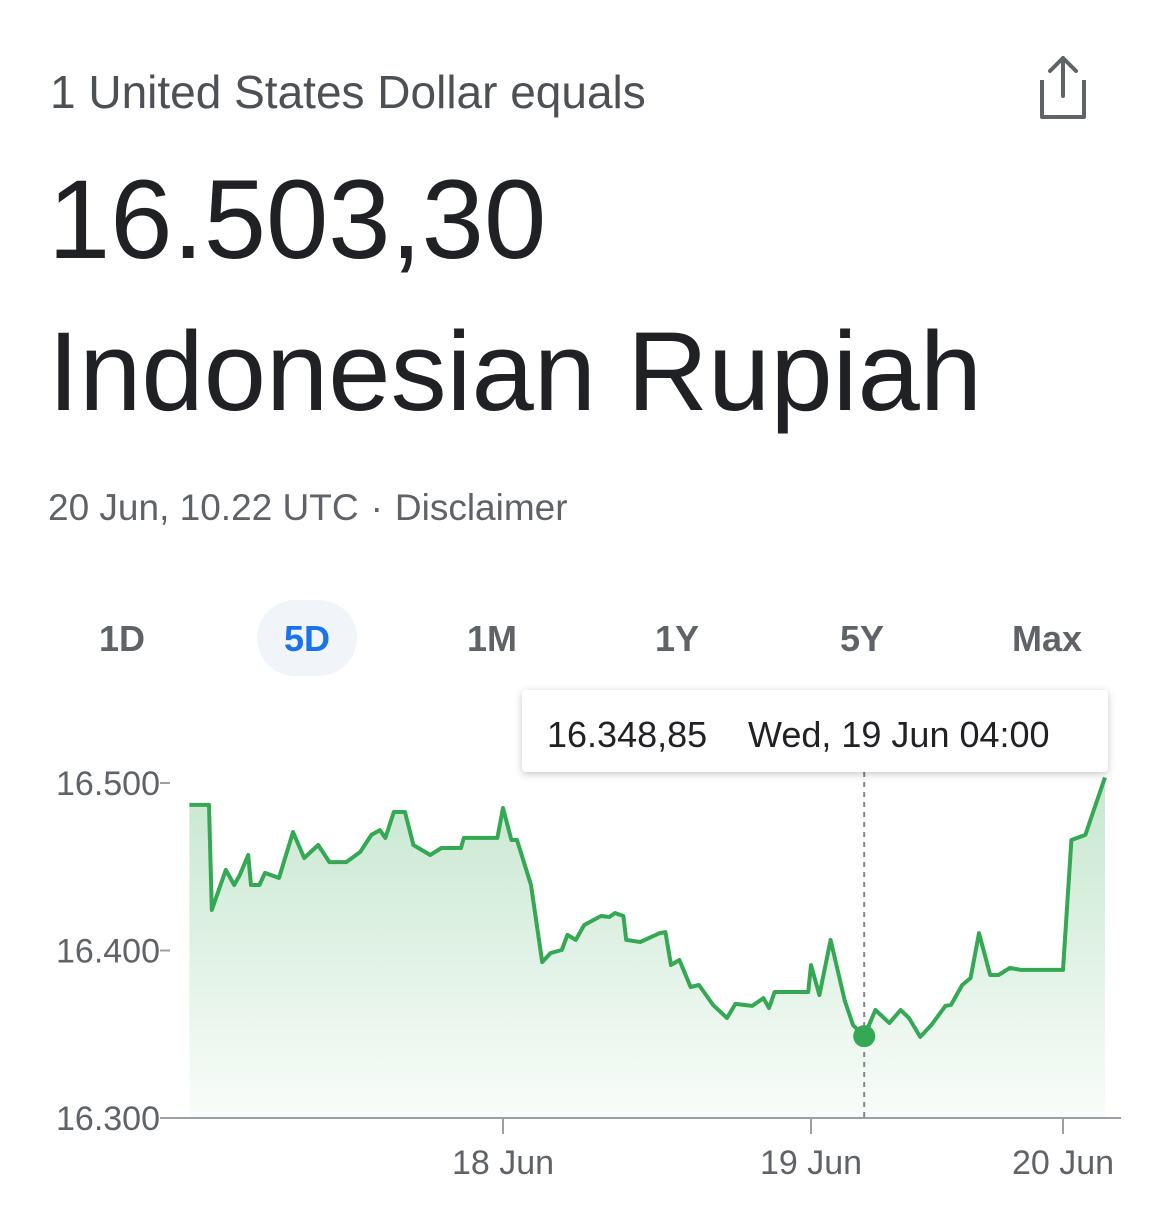  Describe the element at coordinates (481, 507) in the screenshot. I see `disclaimer-link: Disclaimer` at that location.